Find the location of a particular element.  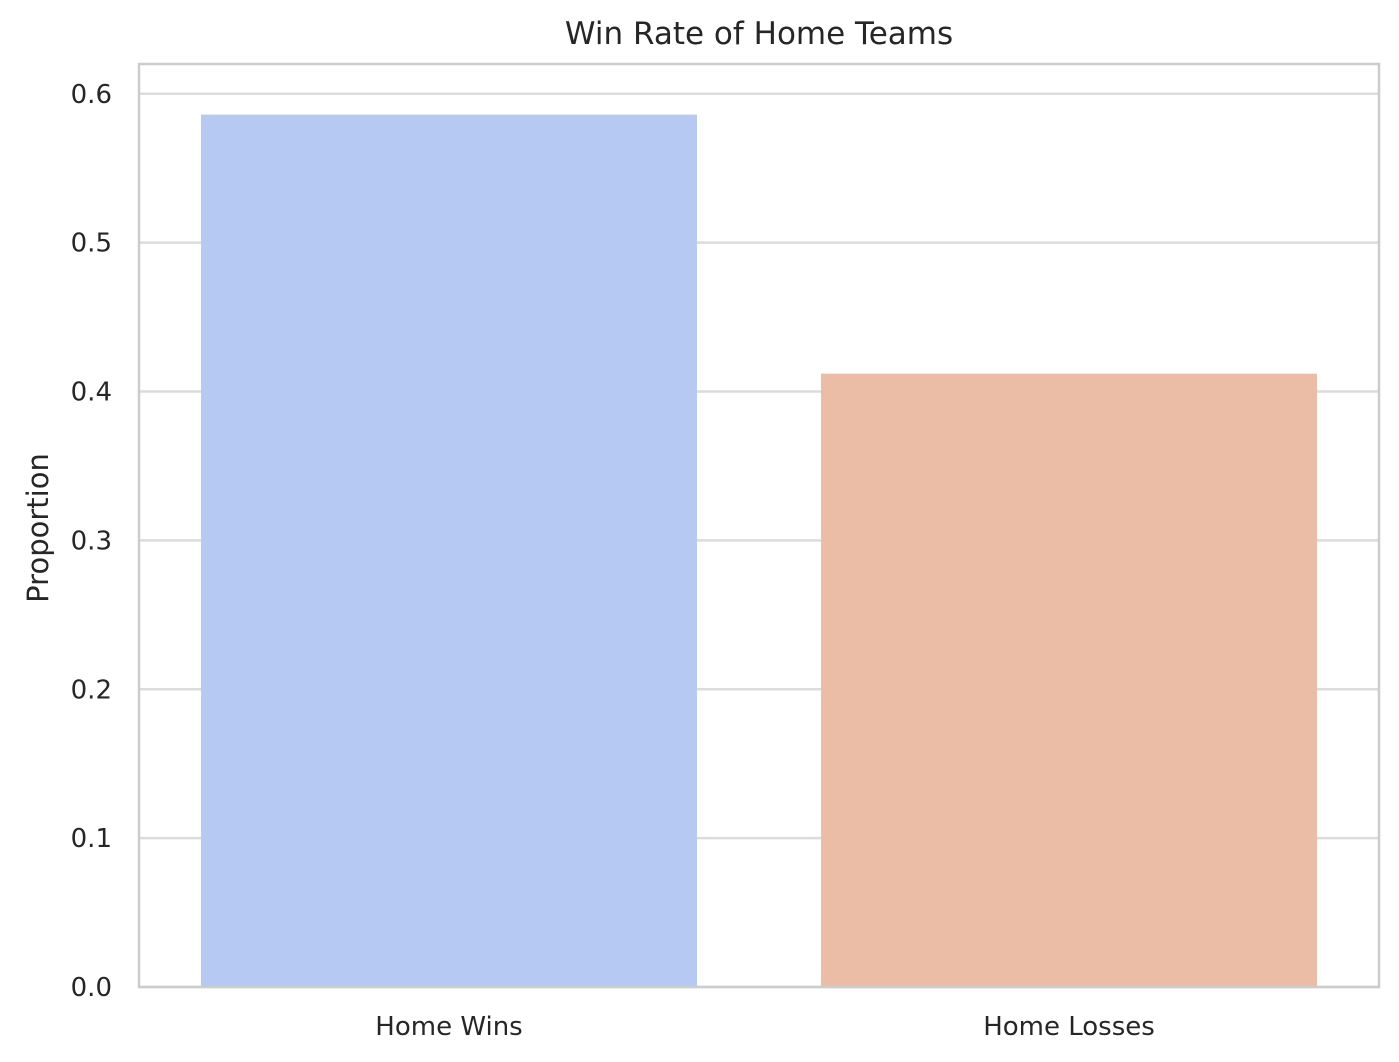

y-tick-label: 0.3 is located at coordinates (91, 541).